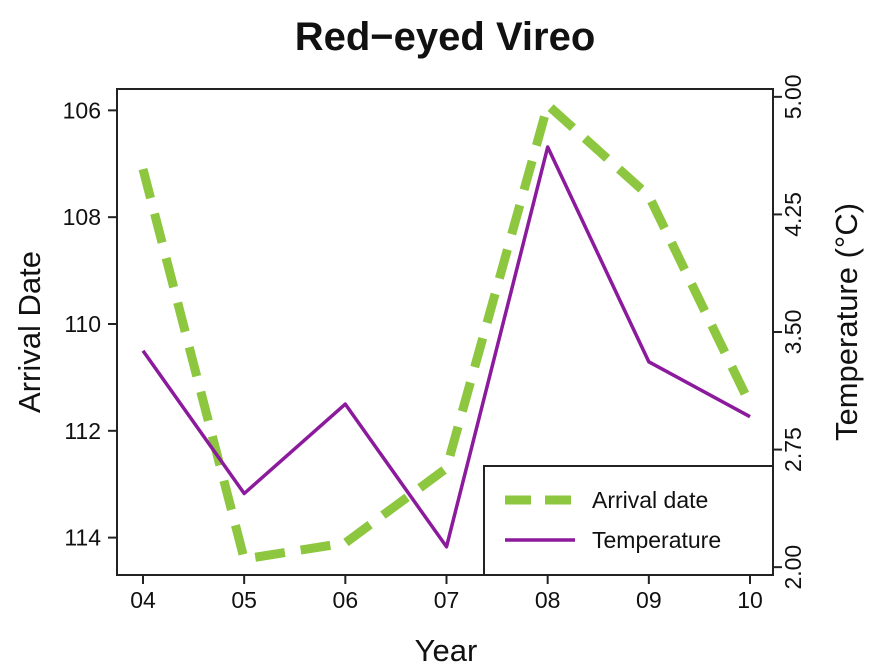  I want to click on y2-tick-label: 2.00, so click(793, 567).